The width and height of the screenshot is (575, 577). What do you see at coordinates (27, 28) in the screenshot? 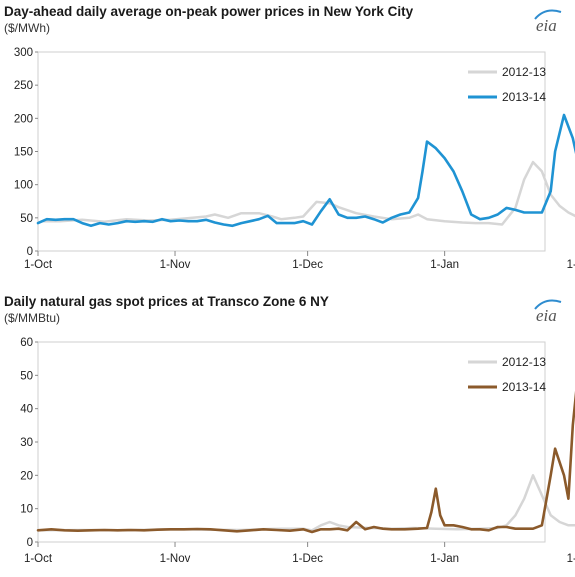
I see `y-axis-unit: ($/MWh)` at bounding box center [27, 28].